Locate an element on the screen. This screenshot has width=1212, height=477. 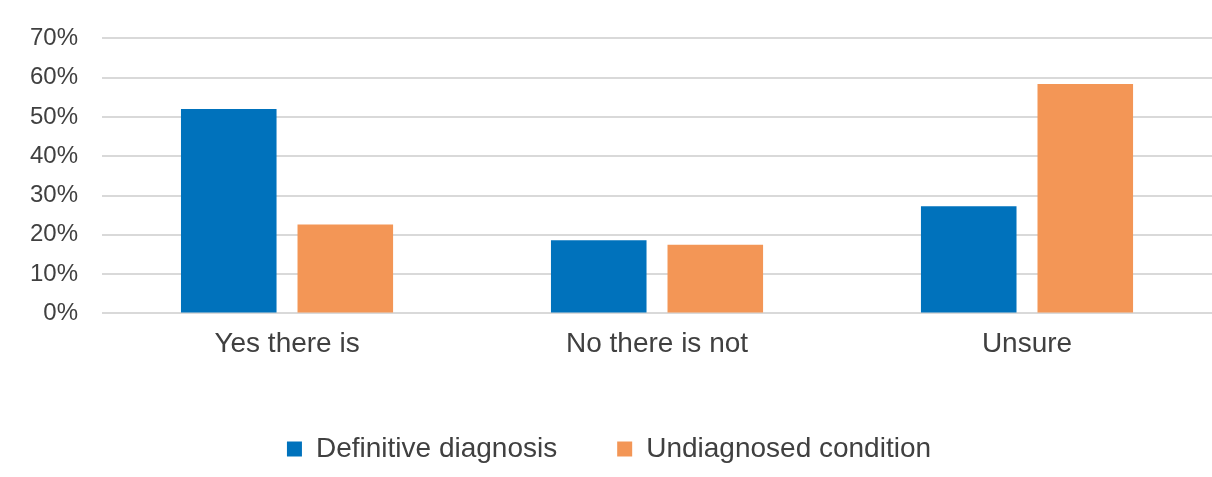
x-tick-label: Yes there is is located at coordinates (287, 342).